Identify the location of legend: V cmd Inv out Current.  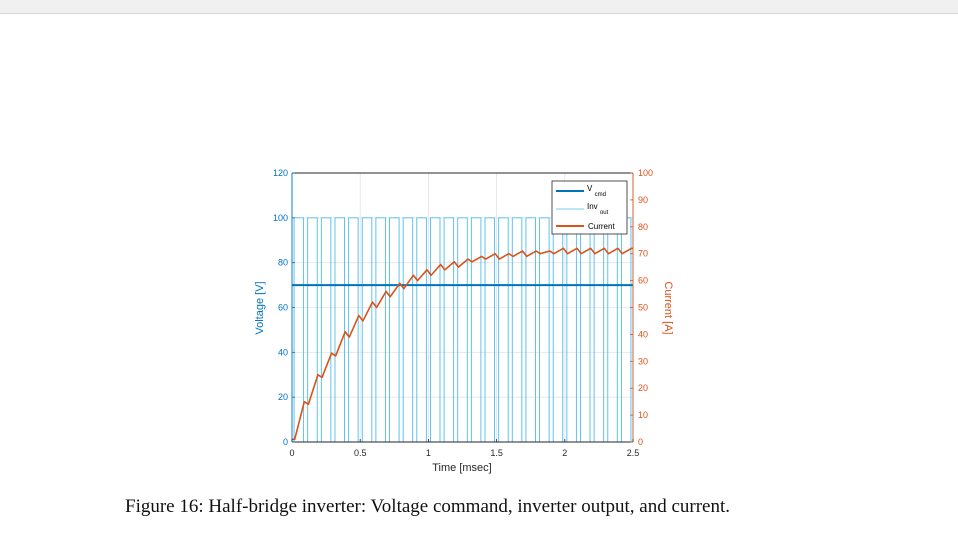
(589, 207).